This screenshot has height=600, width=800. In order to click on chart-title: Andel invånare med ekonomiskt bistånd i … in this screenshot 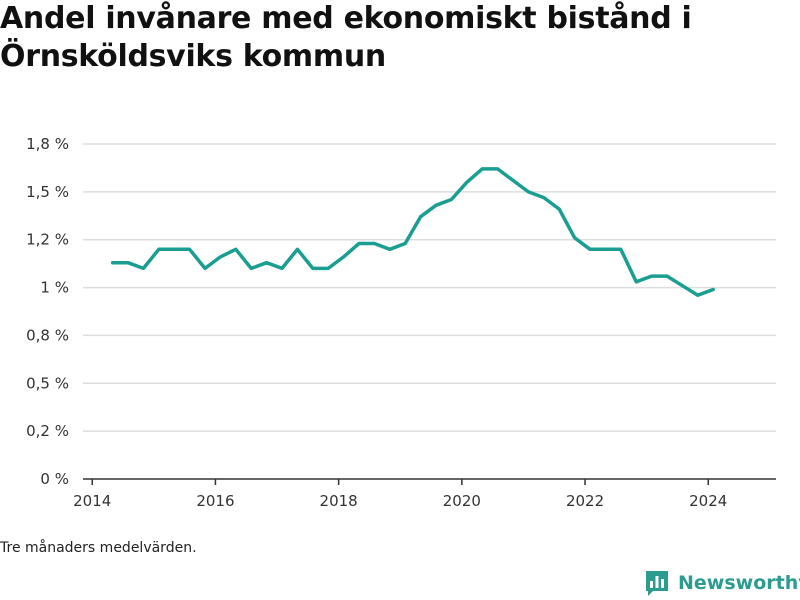, I will do `click(346, 37)`.